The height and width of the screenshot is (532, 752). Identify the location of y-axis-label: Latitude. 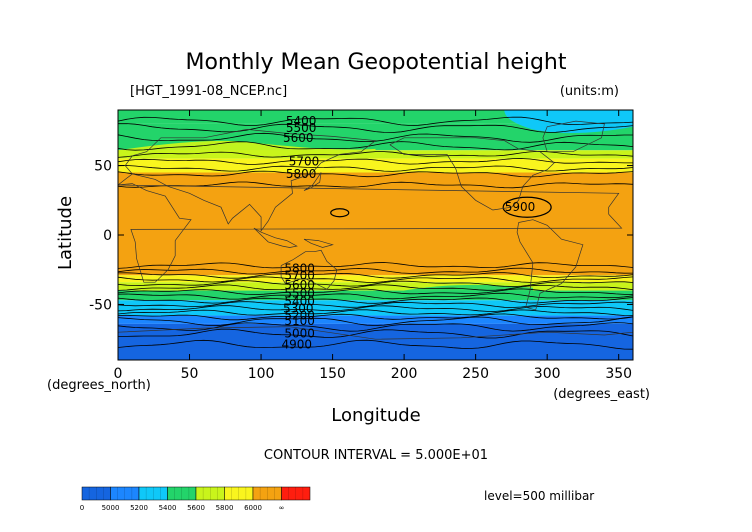
(65, 233).